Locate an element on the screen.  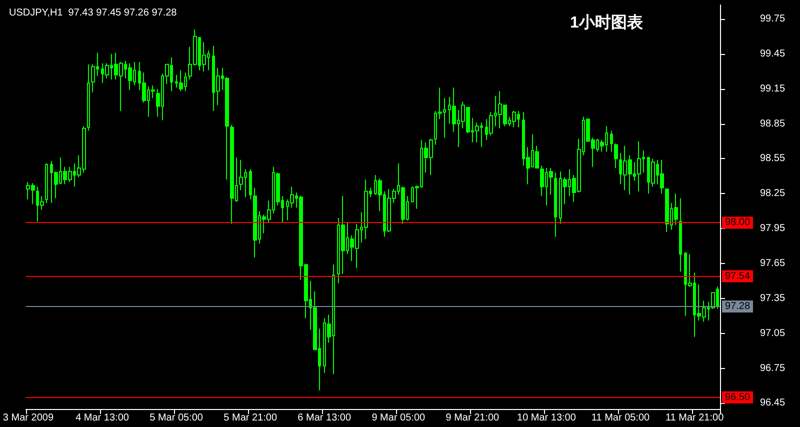
y-tick-label: 99.75 is located at coordinates (773, 18).